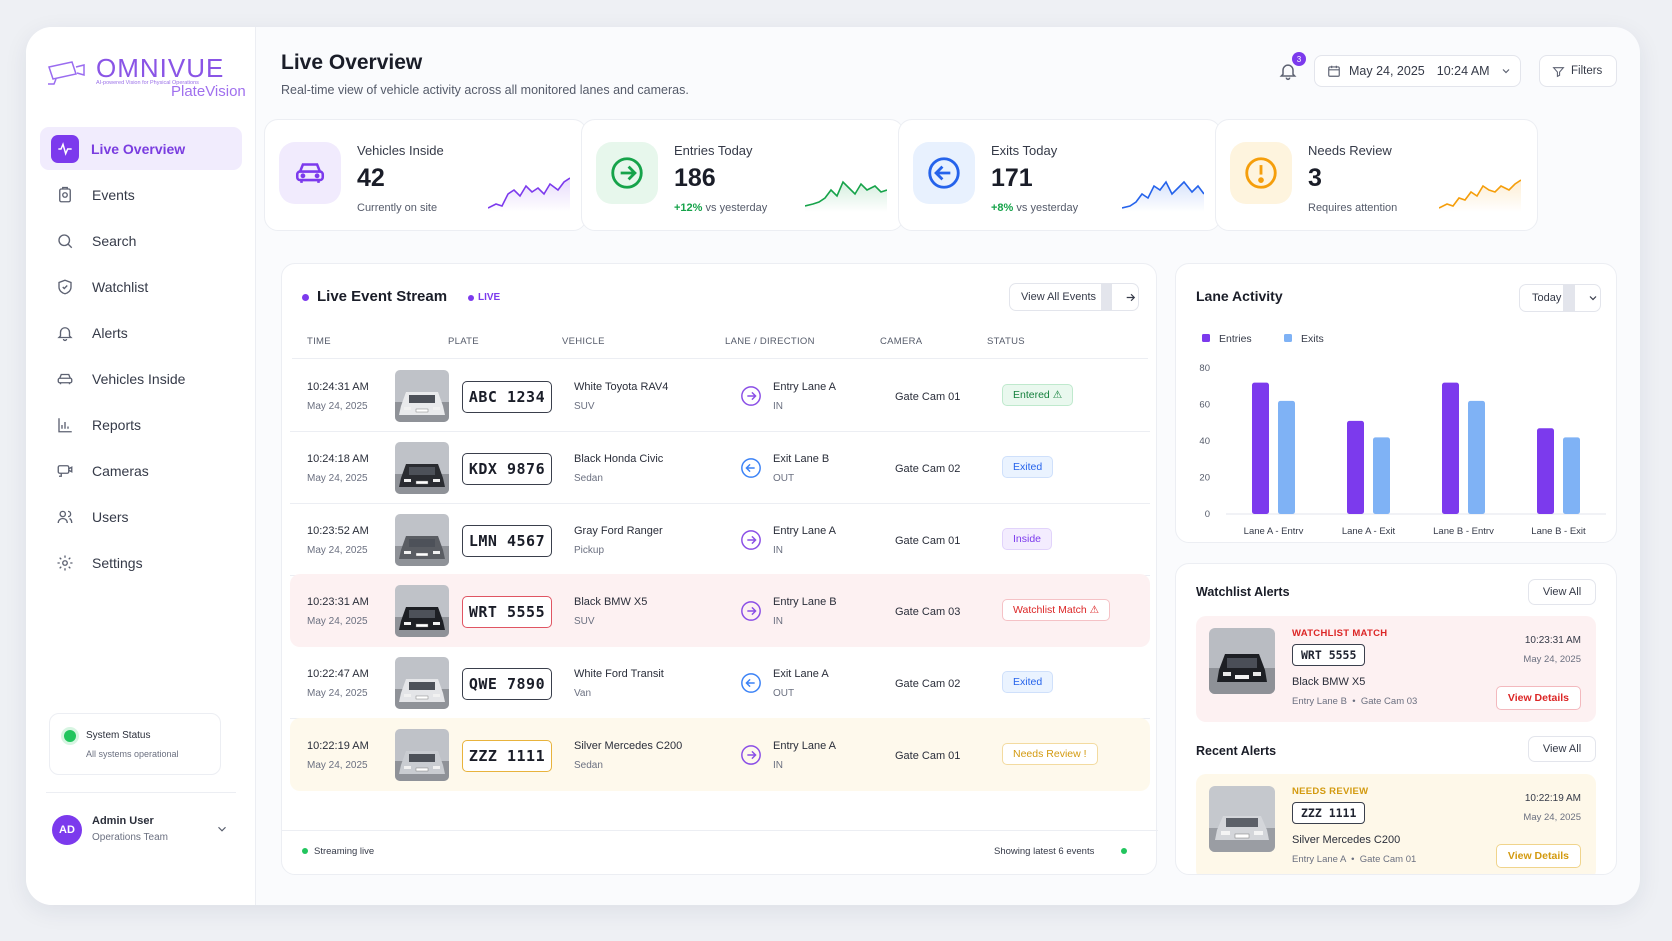 Image resolution: width=1672 pixels, height=941 pixels. Describe the element at coordinates (507, 612) in the screenshot. I see `license-plate: WRT 5555` at that location.